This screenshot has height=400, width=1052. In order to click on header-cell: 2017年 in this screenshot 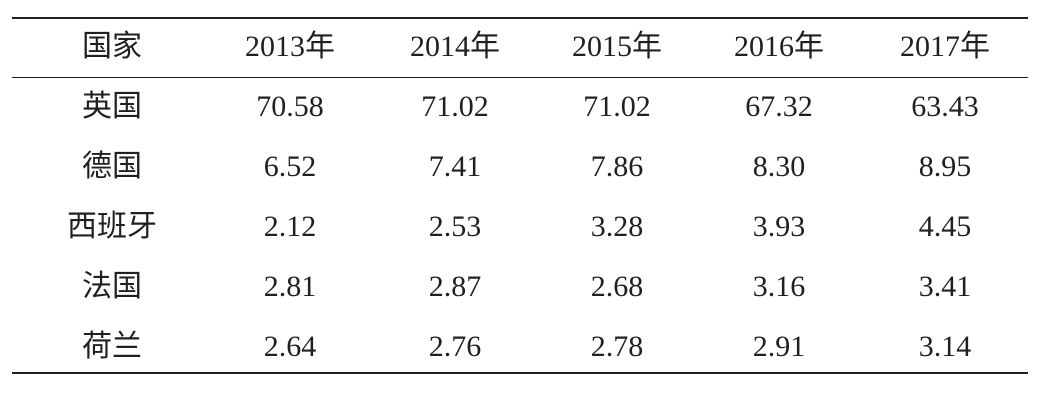, I will do `click(945, 46)`.